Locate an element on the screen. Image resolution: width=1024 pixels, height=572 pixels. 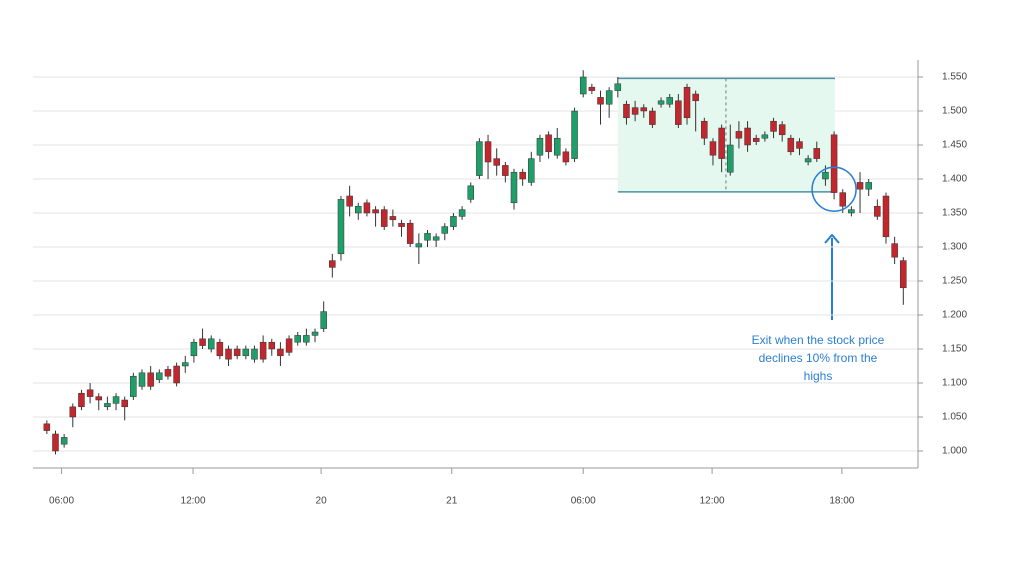
annotation-circle is located at coordinates (834, 189).